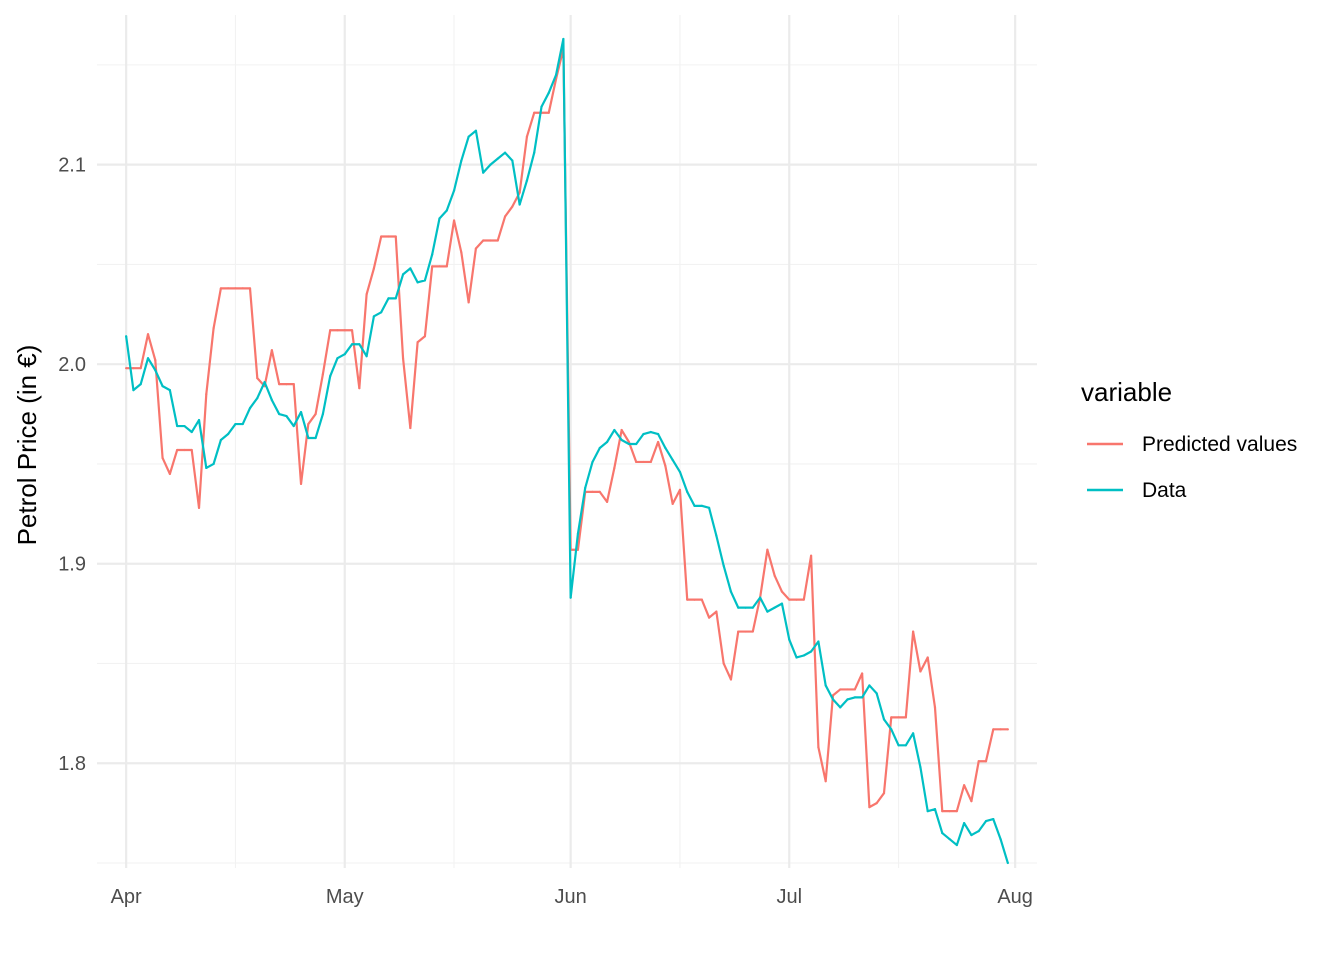 The height and width of the screenshot is (960, 1344). What do you see at coordinates (572, 897) in the screenshot?
I see `x-axis-tick-labels: Apr May Jun Jul Aug` at bounding box center [572, 897].